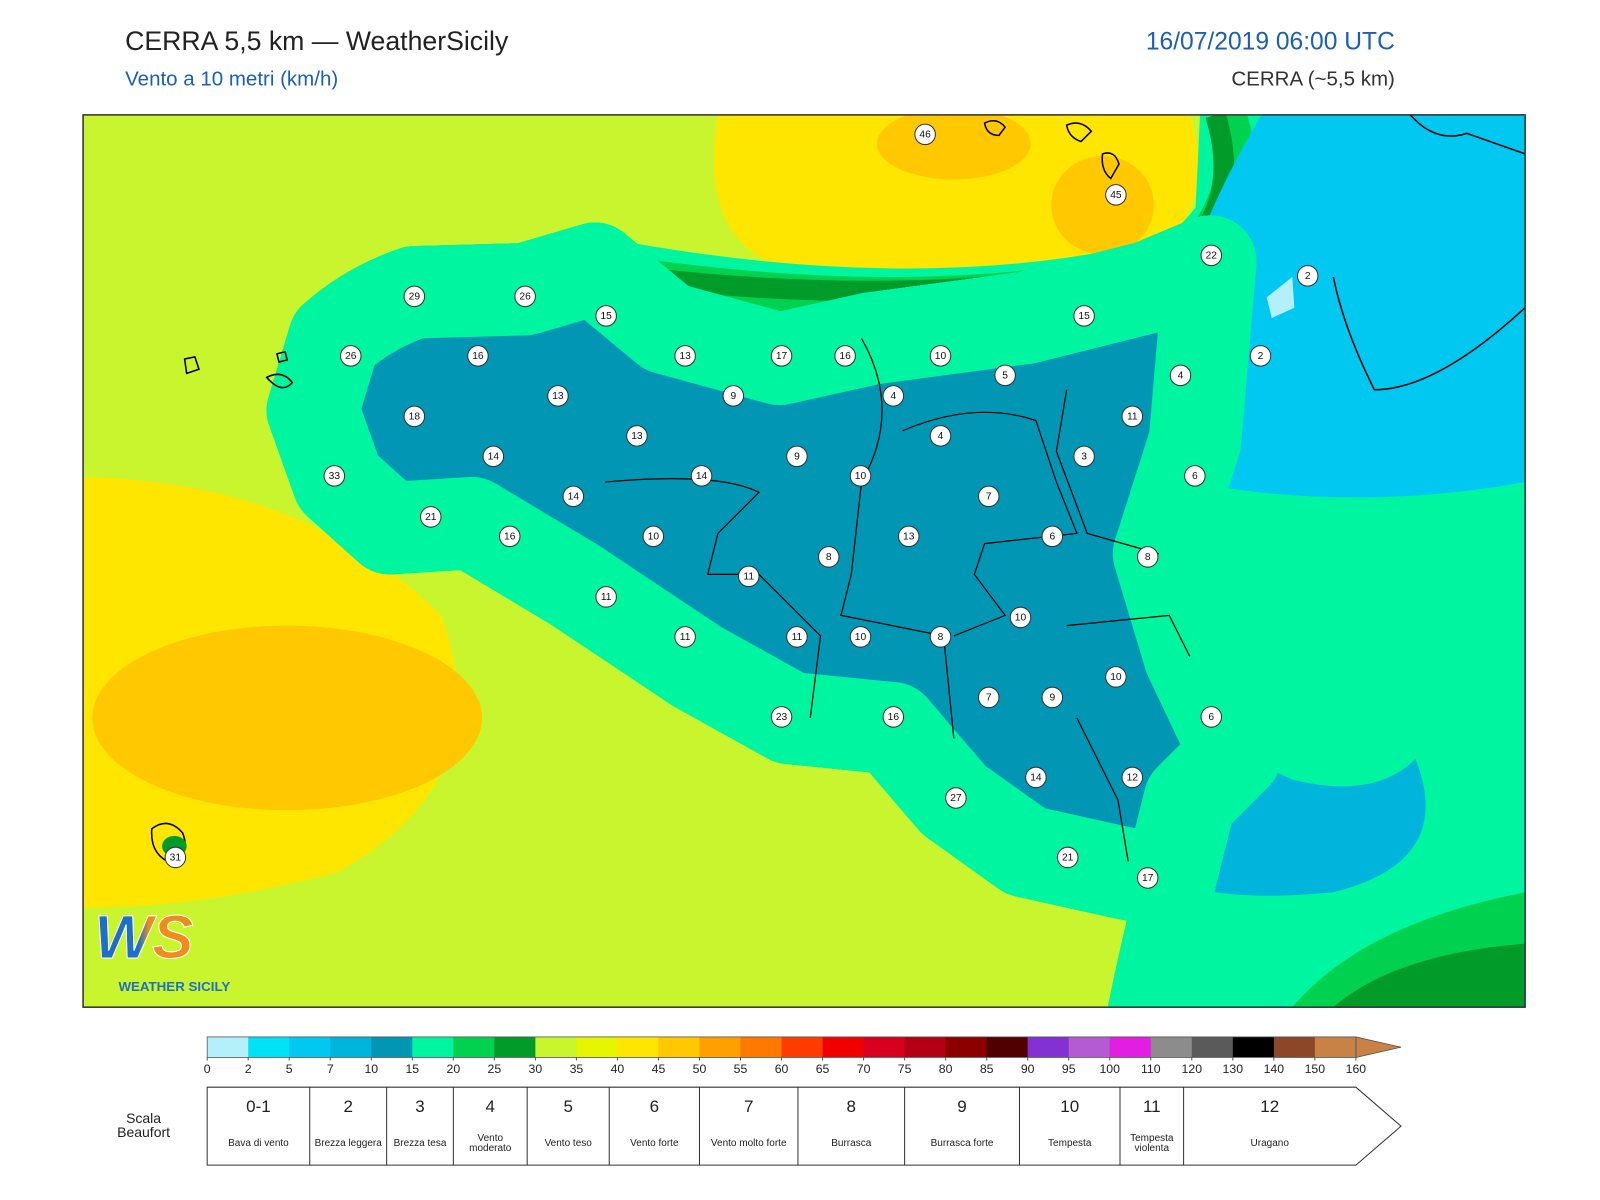  Describe the element at coordinates (1028, 1069) in the screenshot. I see `colorbar-tick-label: 90` at that location.